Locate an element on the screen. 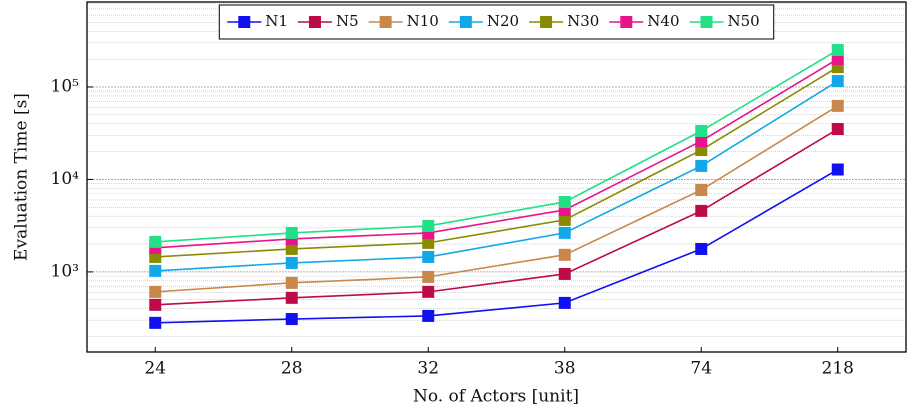  legend-label: N1 is located at coordinates (276, 21).